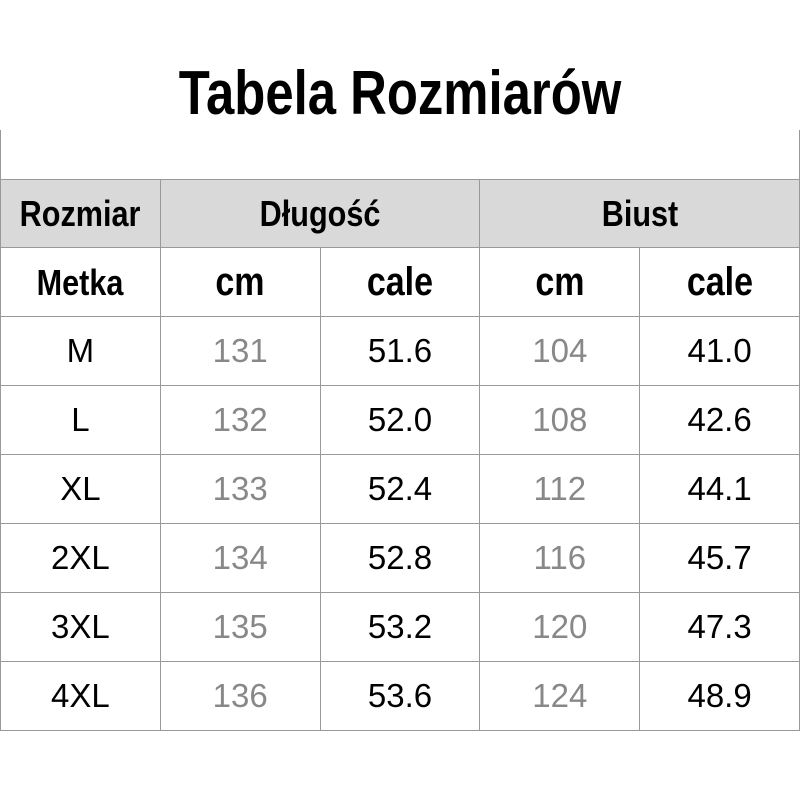 The height and width of the screenshot is (800, 800). I want to click on table-cell: 120, so click(560, 627).